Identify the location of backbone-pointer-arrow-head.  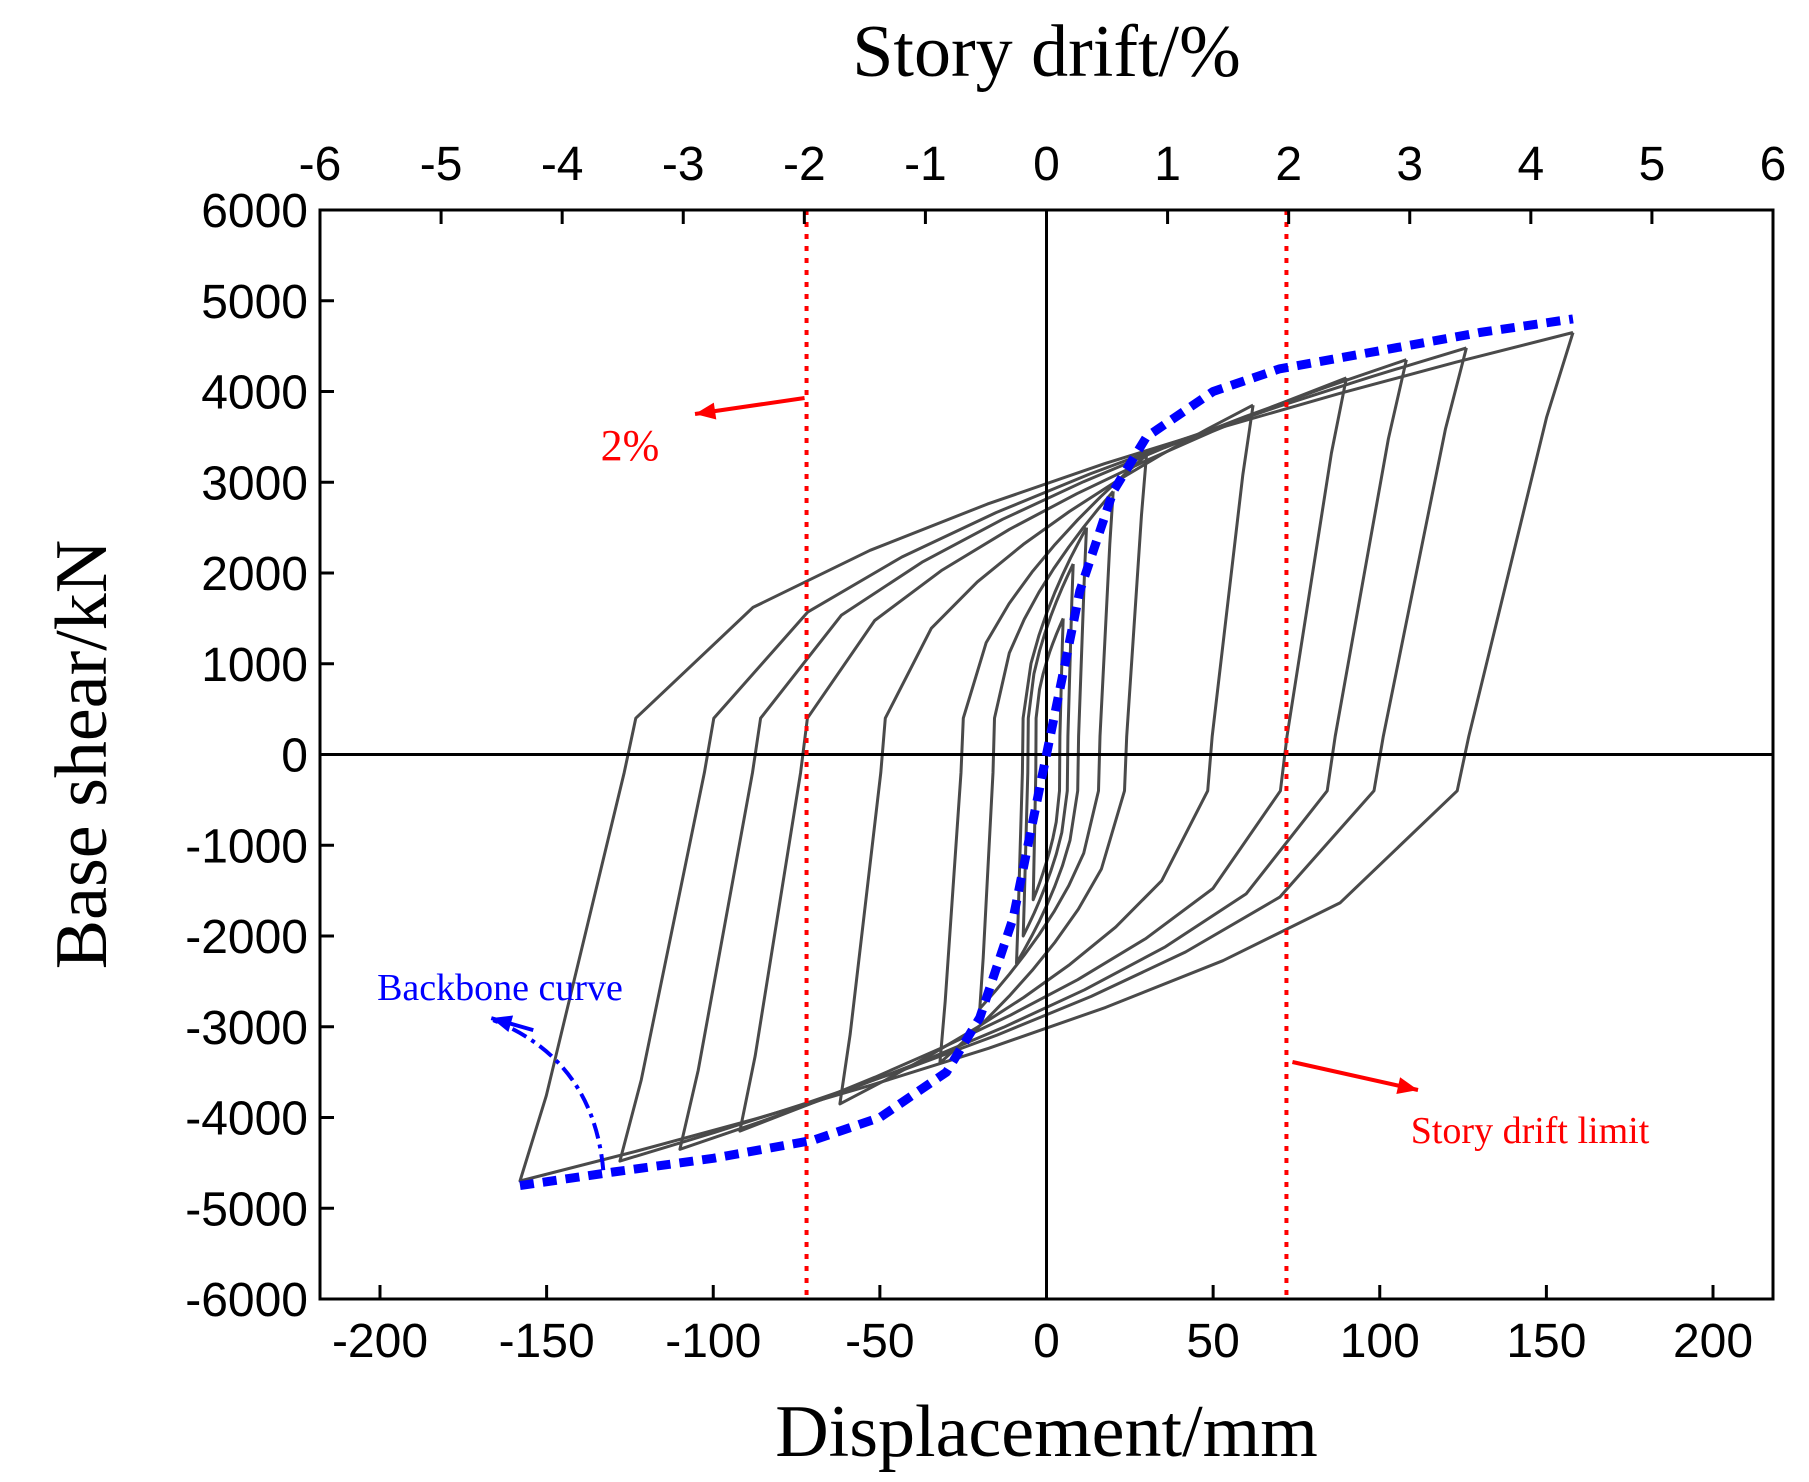
(502, 1023).